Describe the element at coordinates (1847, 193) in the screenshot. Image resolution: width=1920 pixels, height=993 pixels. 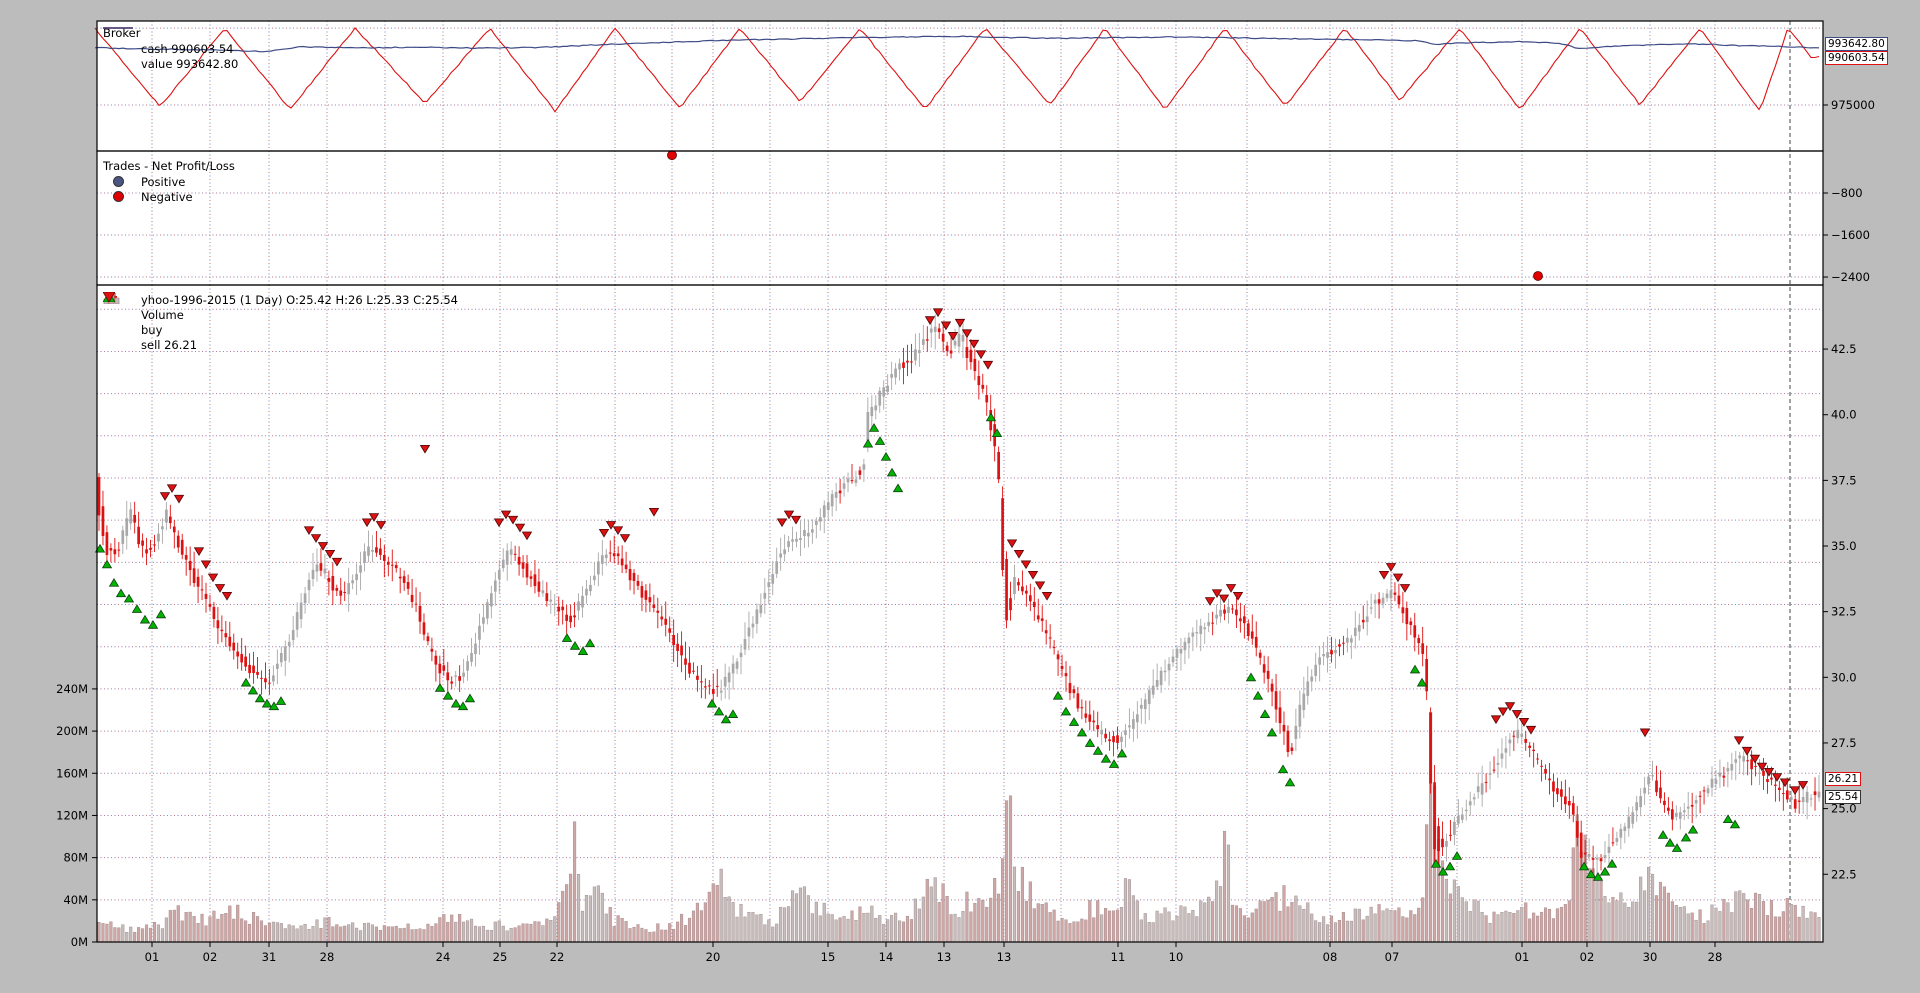
I see `svg-text: −800` at that location.